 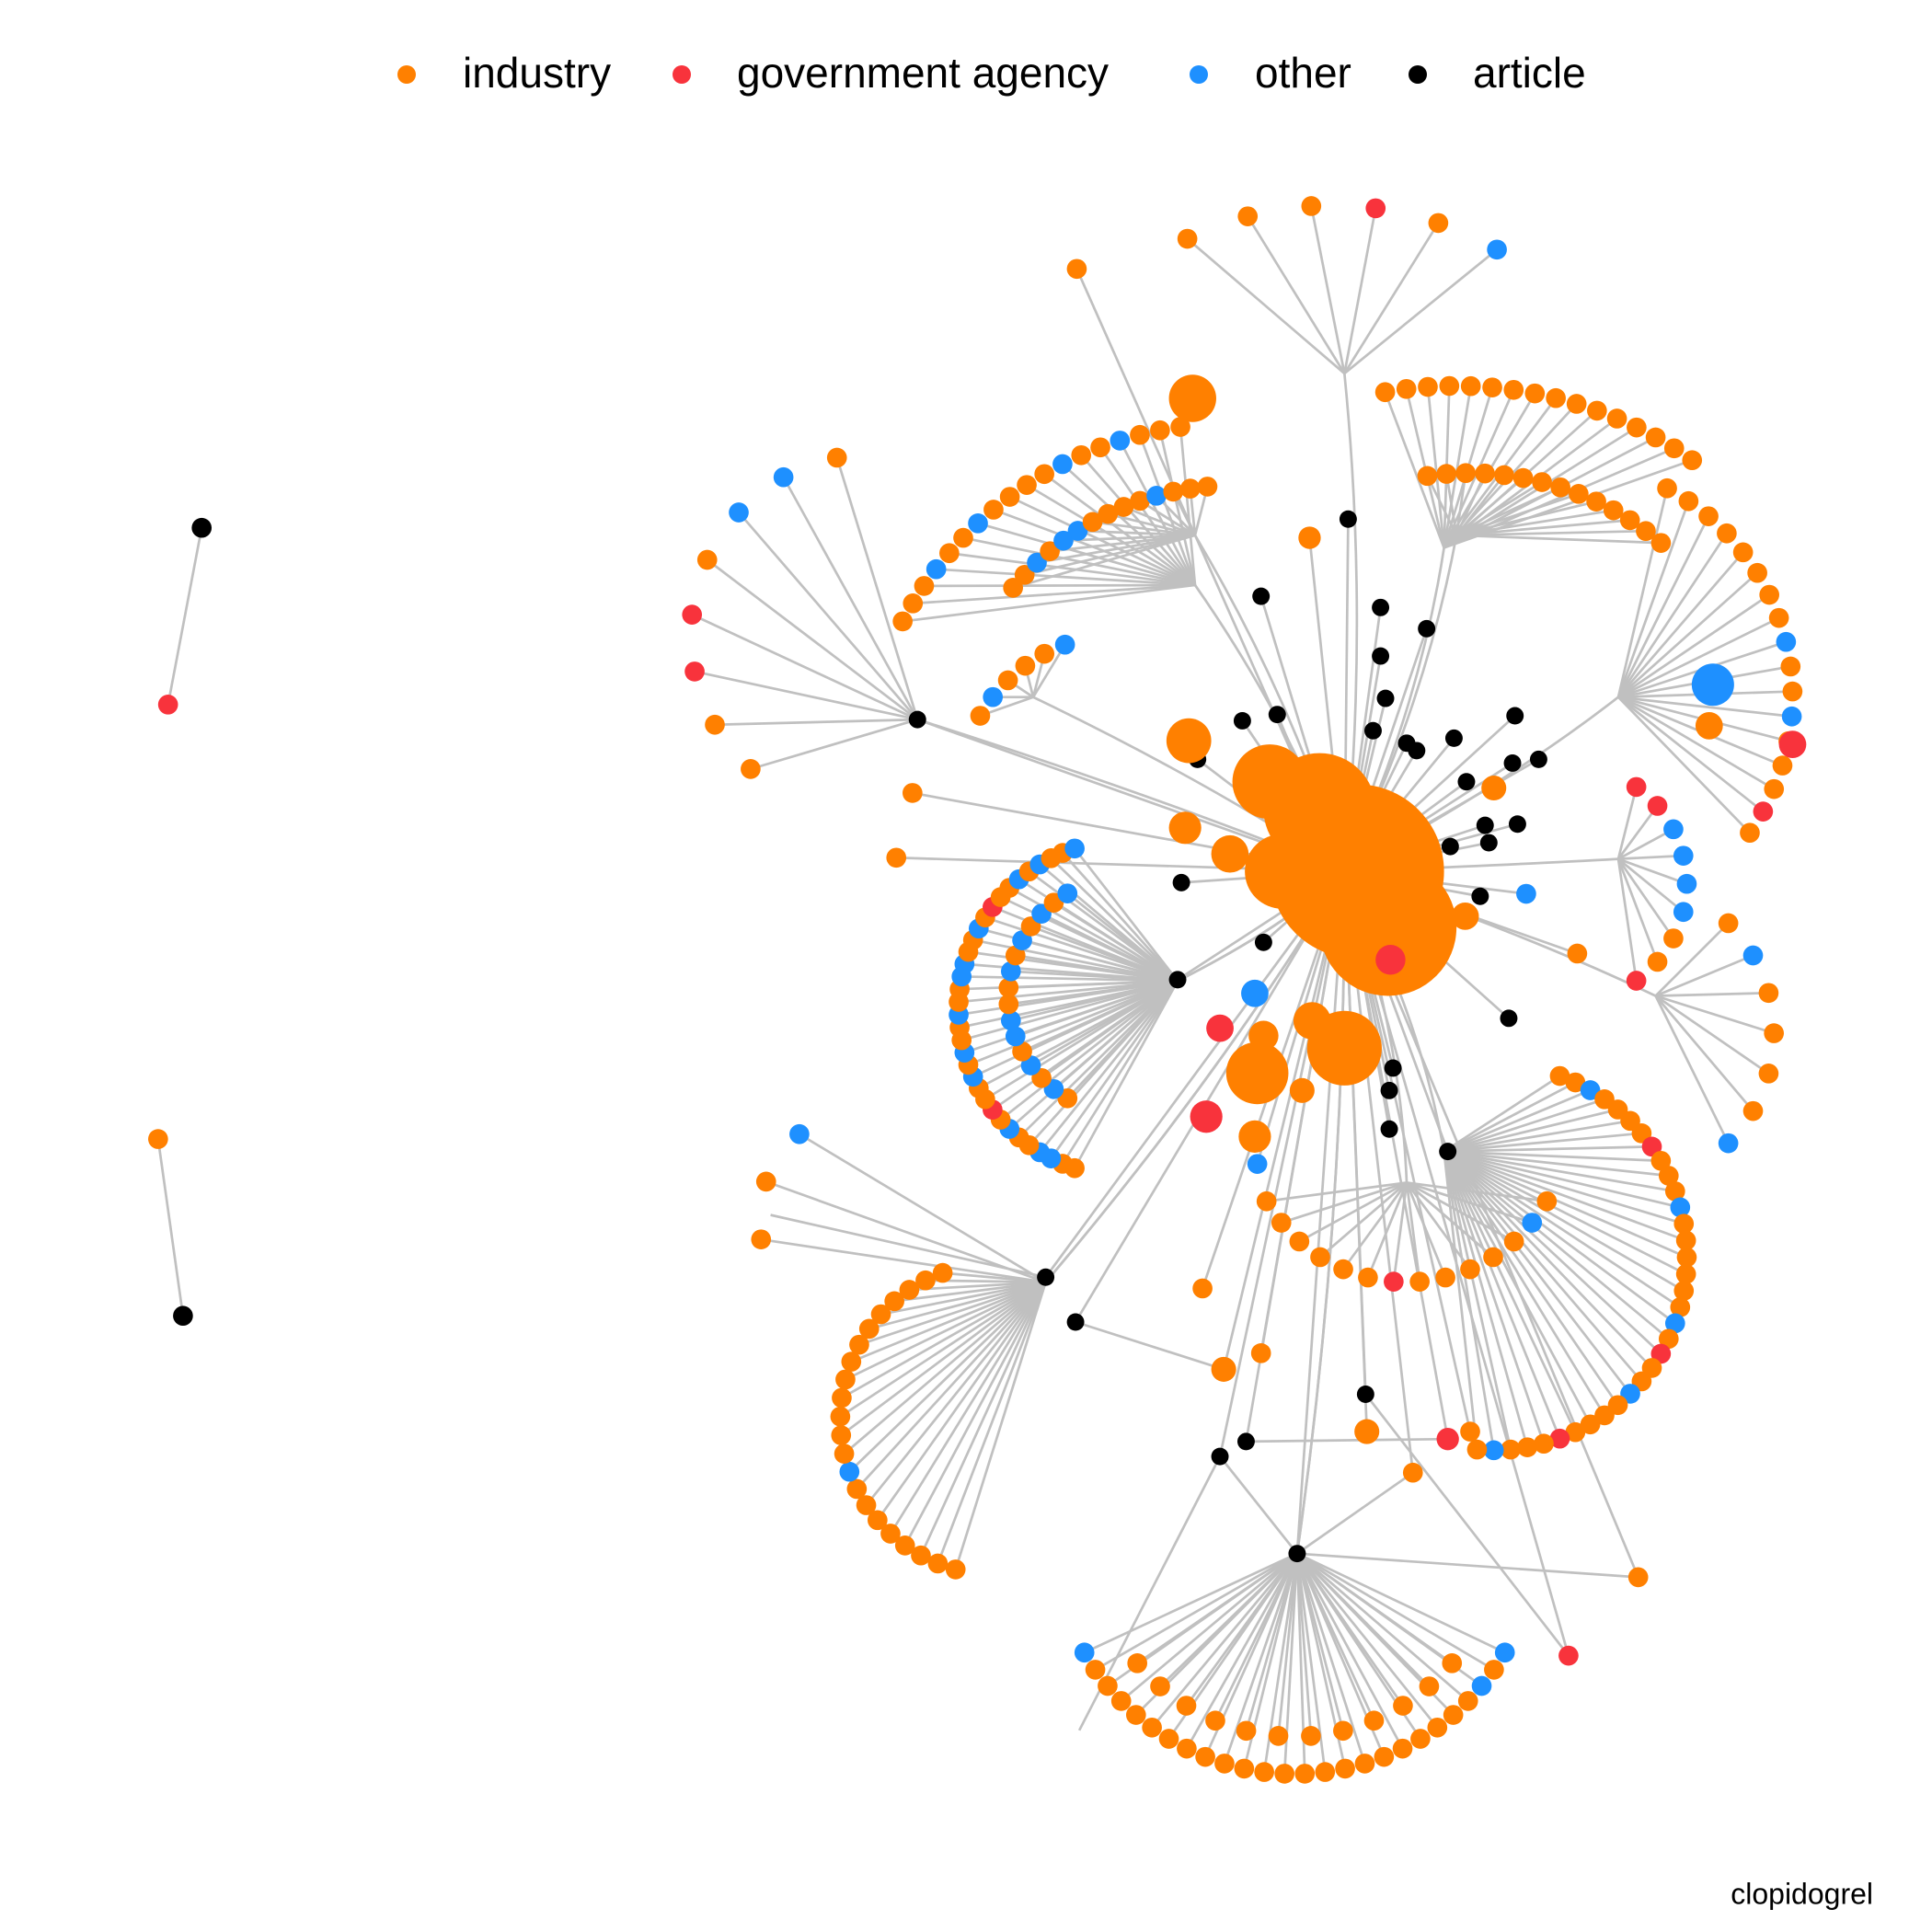 What do you see at coordinates (991, 73) in the screenshot?
I see `legend: industry government agency other article` at bounding box center [991, 73].